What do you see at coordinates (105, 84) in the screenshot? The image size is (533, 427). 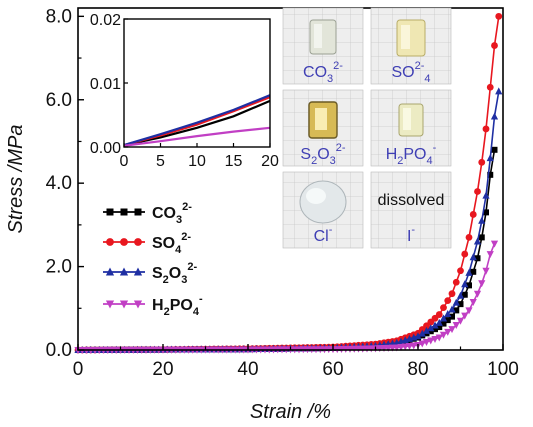 I see `inset-y-tick-label: 0.01` at bounding box center [105, 84].